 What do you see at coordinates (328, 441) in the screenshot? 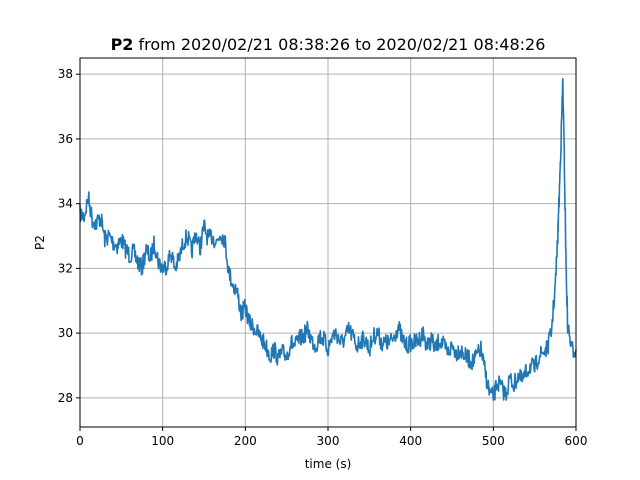
I see `x-tick-label: 300` at bounding box center [328, 441].